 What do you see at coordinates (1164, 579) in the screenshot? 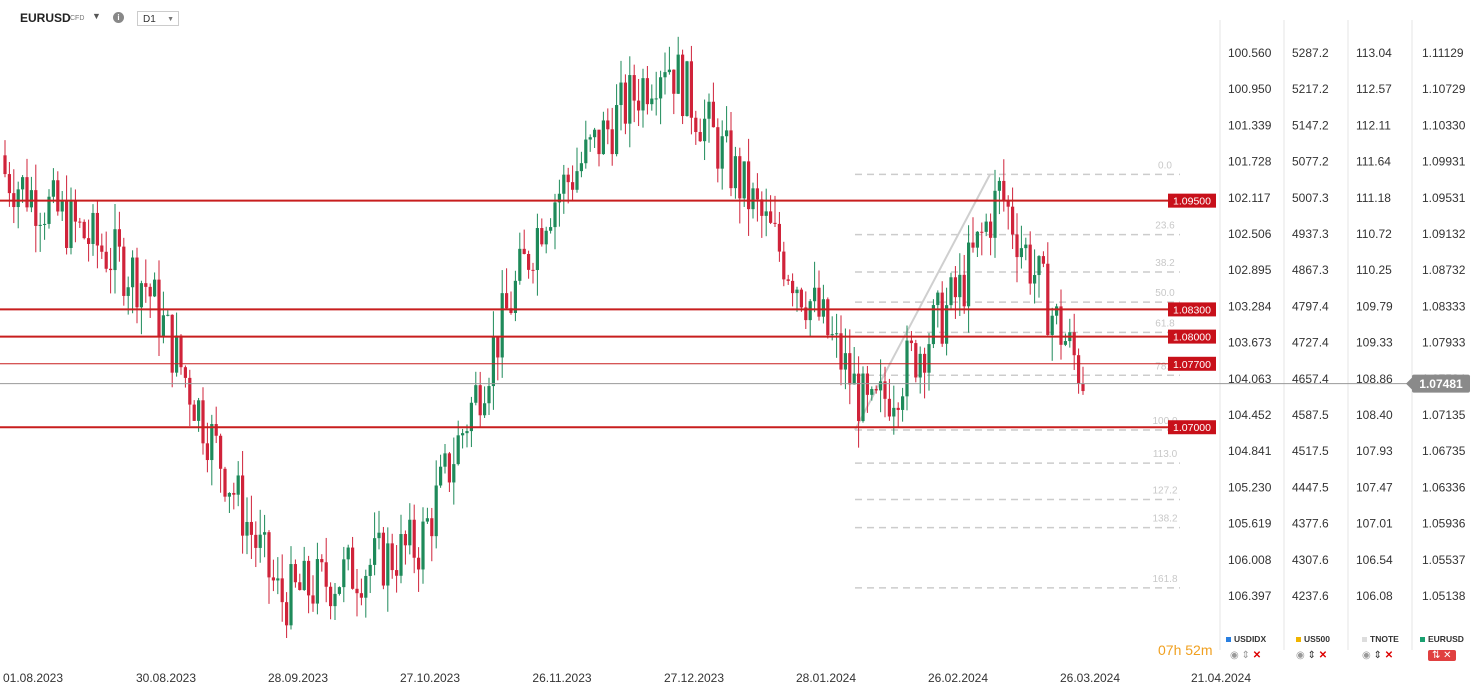
I see `fib-level-label: 161.8` at bounding box center [1164, 579].